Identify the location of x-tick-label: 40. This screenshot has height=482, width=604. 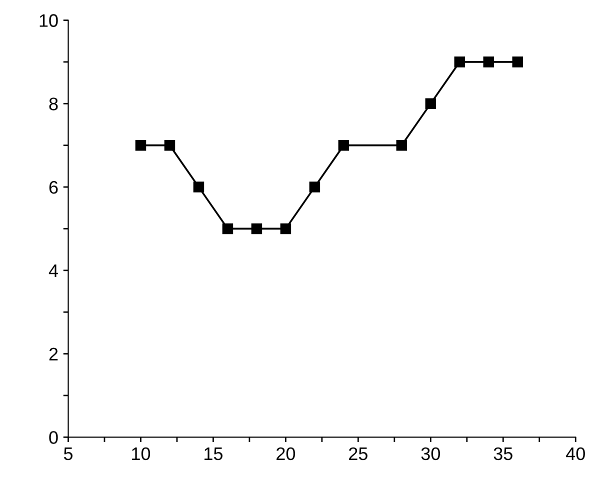
(575, 453).